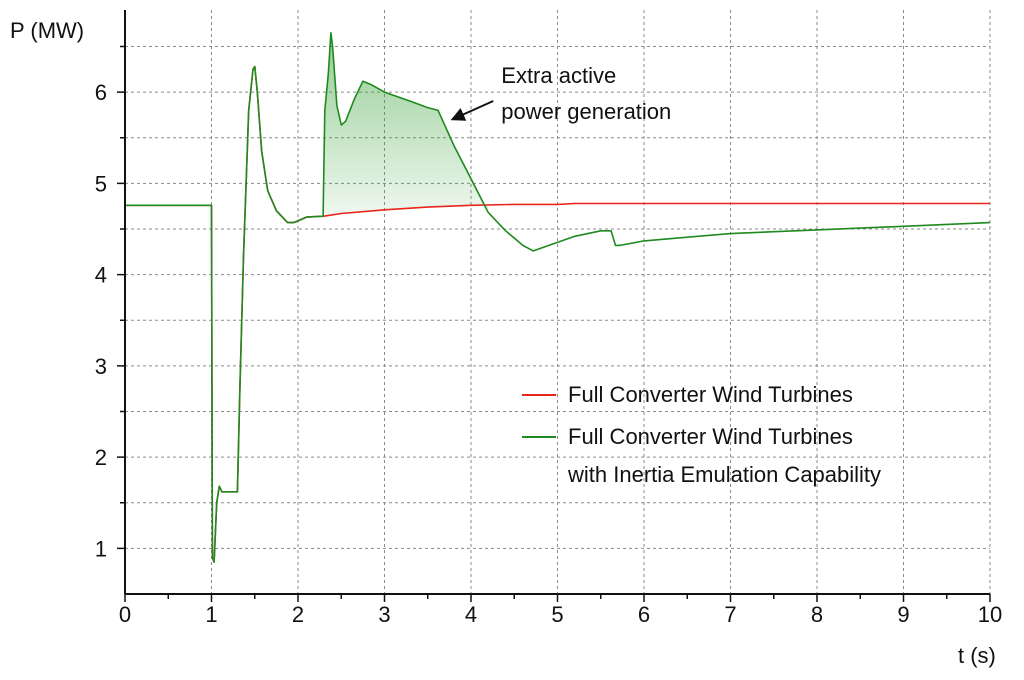 The image size is (1024, 680). Describe the element at coordinates (586, 93) in the screenshot. I see `annotation-text: Extra active power generation` at that location.